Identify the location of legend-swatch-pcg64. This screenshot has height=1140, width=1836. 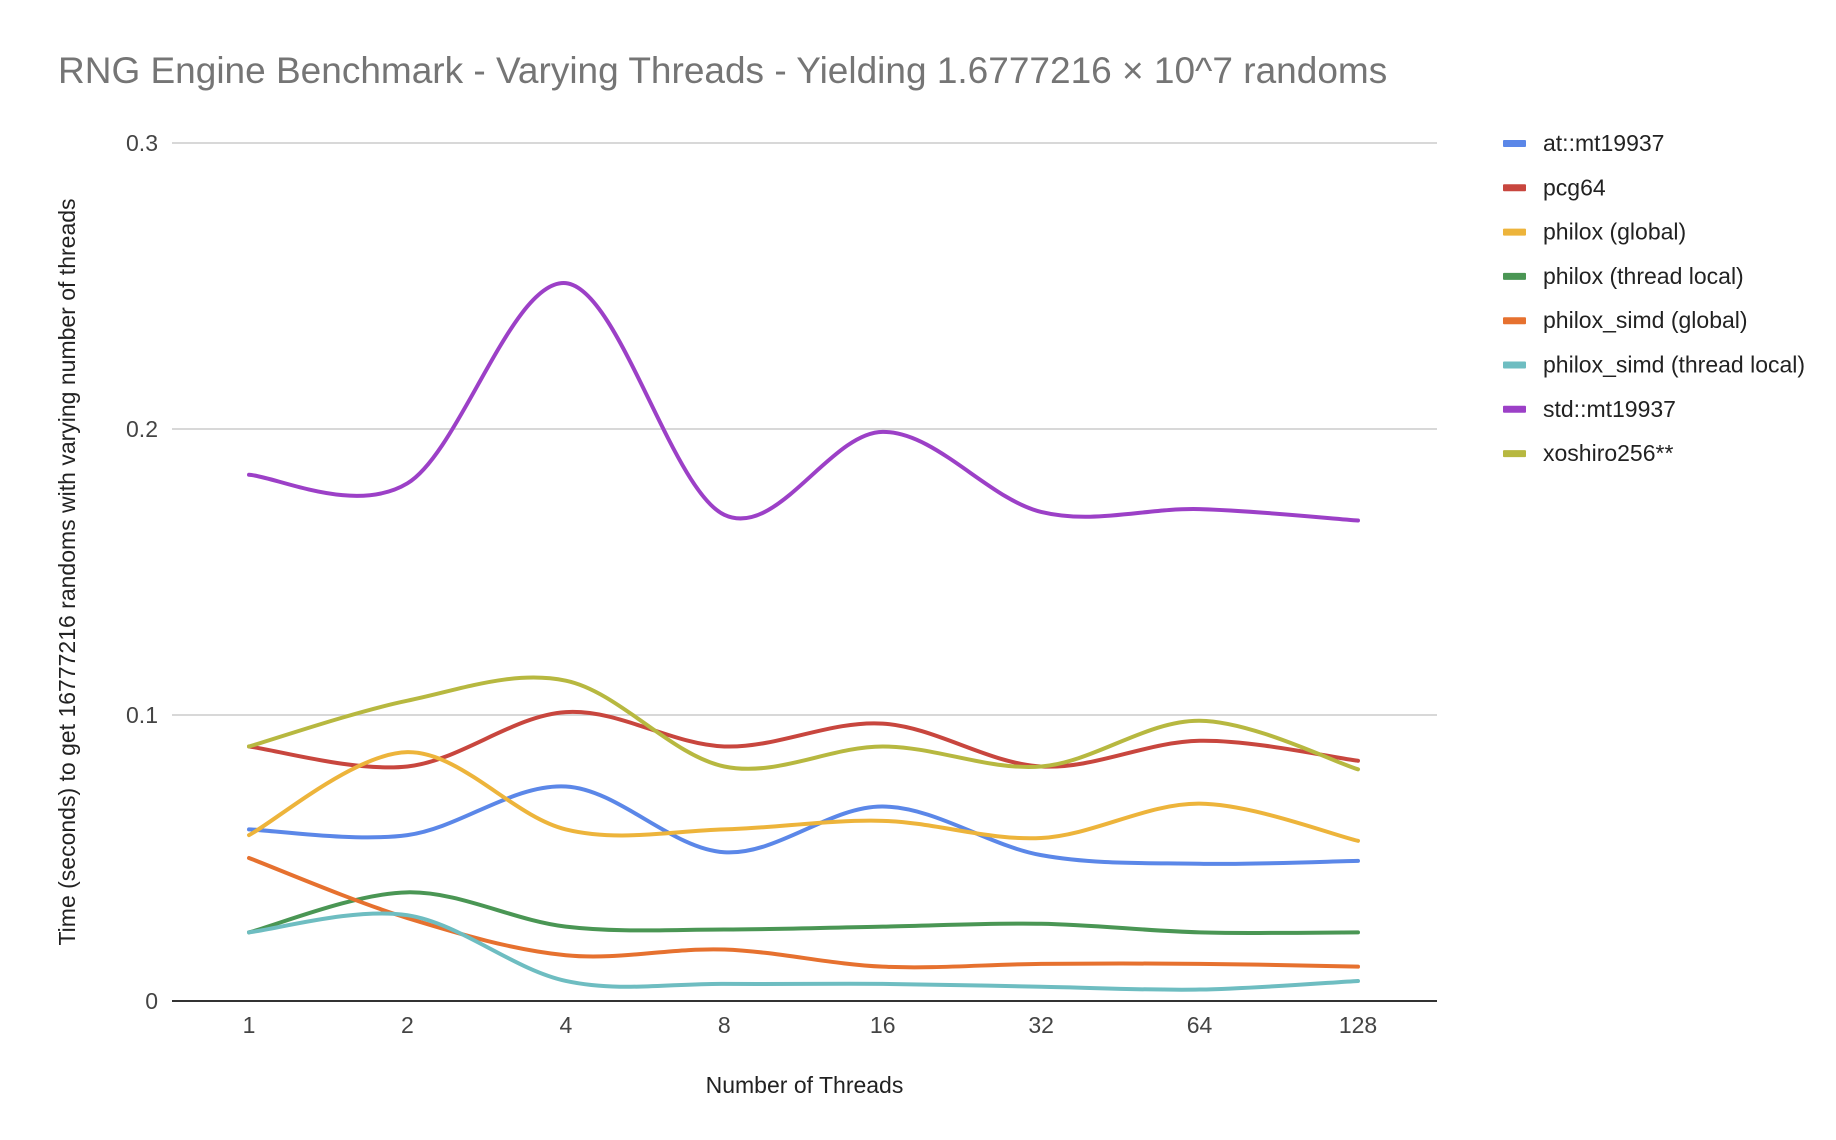
(1514, 188).